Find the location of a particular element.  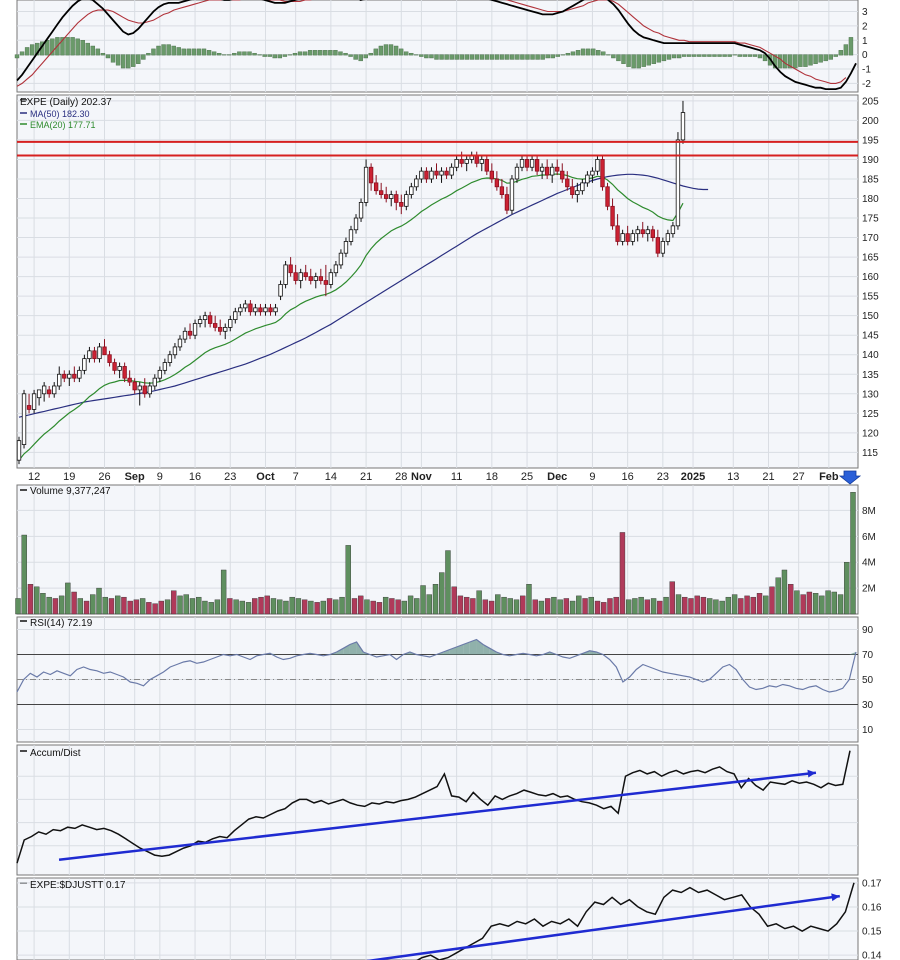

rsi-tick-label-1: 70 is located at coordinates (868, 655).